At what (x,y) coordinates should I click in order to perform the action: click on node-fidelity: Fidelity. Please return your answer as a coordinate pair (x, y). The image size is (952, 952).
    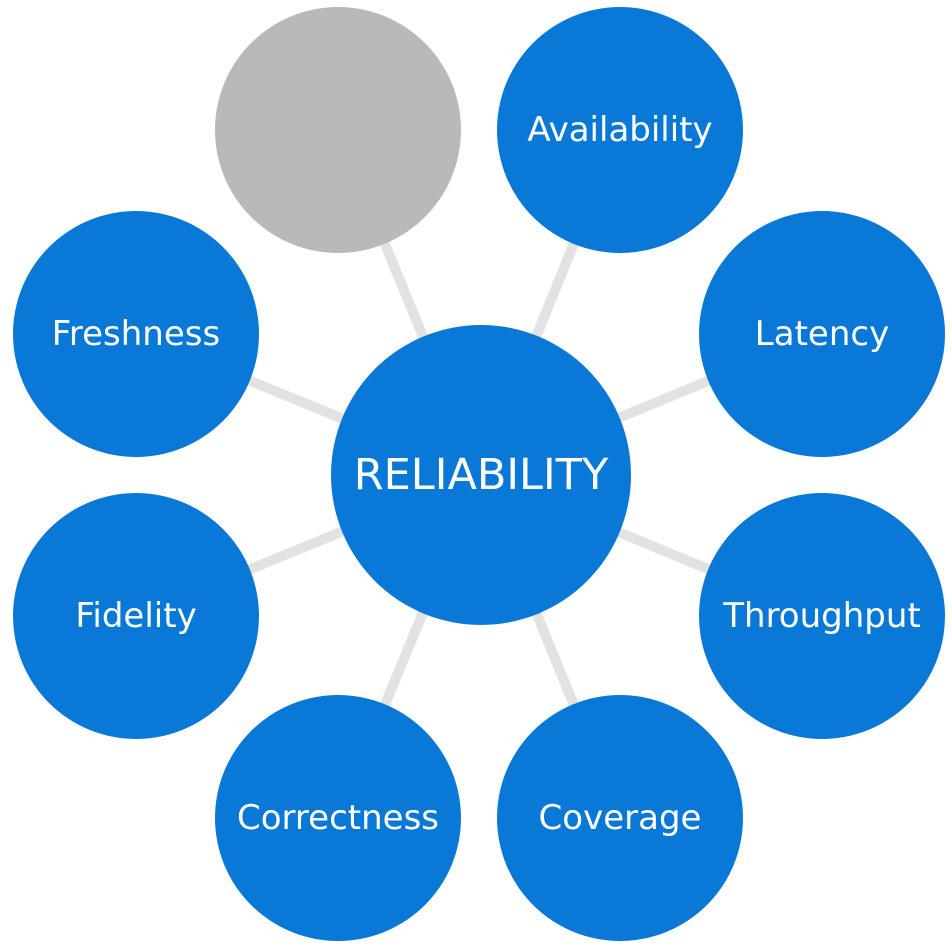
    Looking at the image, I should click on (136, 616).